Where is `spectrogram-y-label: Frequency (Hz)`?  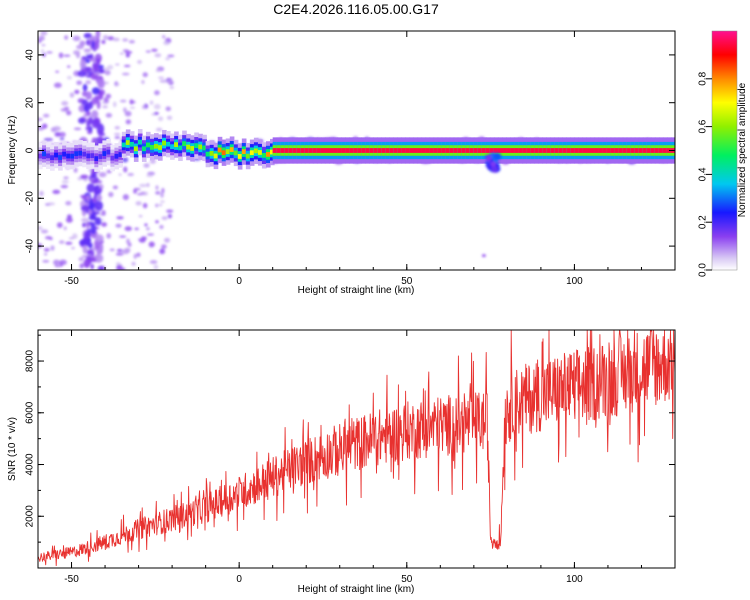 spectrogram-y-label: Frequency (Hz) is located at coordinates (12, 150).